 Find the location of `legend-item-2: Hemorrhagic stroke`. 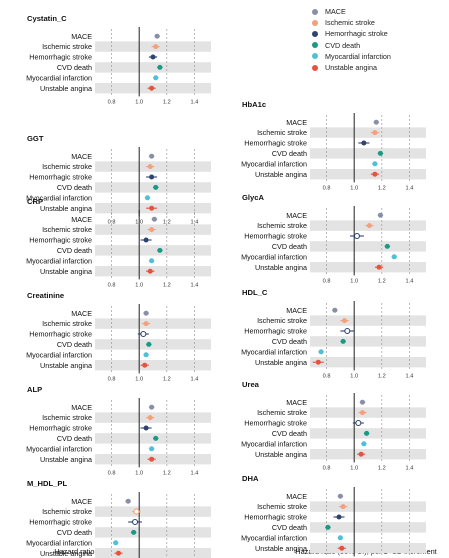

legend-item-2: Hemorrhagic stroke is located at coordinates (351, 33).